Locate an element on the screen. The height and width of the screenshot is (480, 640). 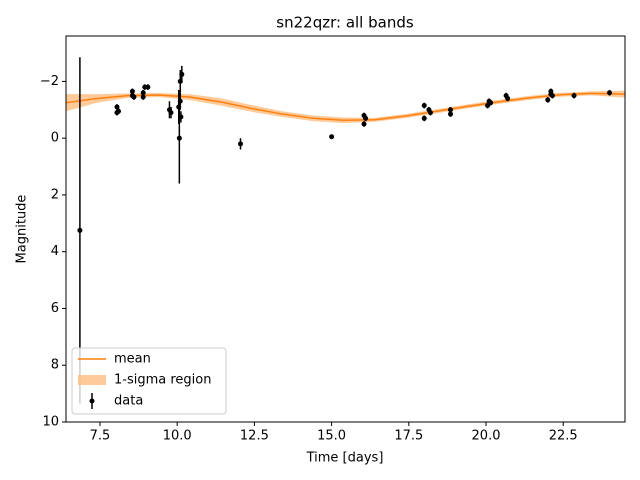
y-tick-label: −2 is located at coordinates (49, 81).